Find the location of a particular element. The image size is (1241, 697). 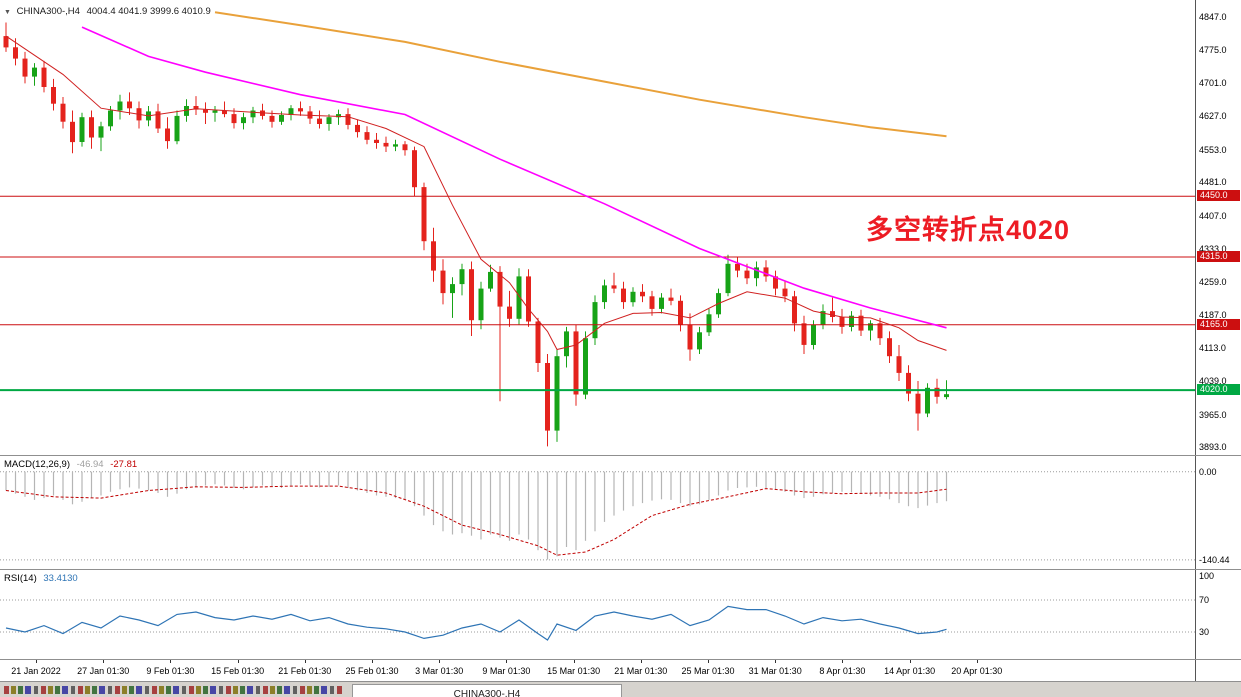

axis-label: 4847.0 is located at coordinates (1213, 17).